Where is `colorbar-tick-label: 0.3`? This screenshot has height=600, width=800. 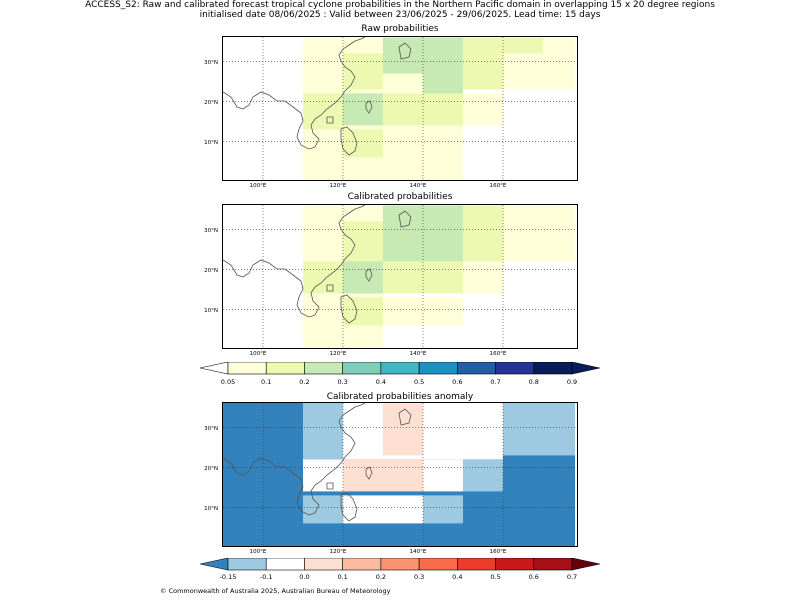 colorbar-tick-label: 0.3 is located at coordinates (419, 577).